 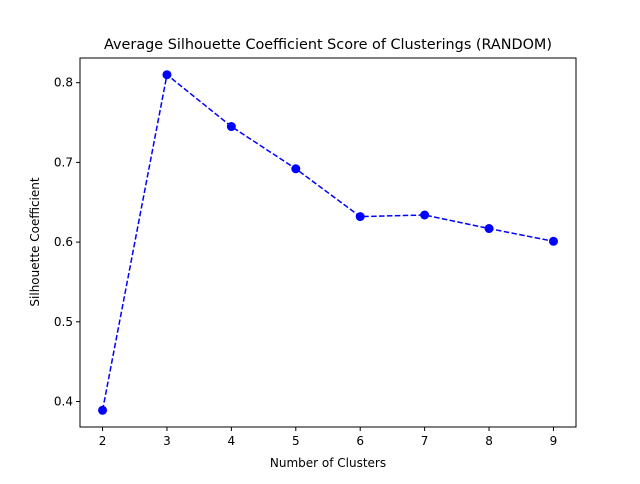 I want to click on x-axis-label: Number of Clusters, so click(x=328, y=463).